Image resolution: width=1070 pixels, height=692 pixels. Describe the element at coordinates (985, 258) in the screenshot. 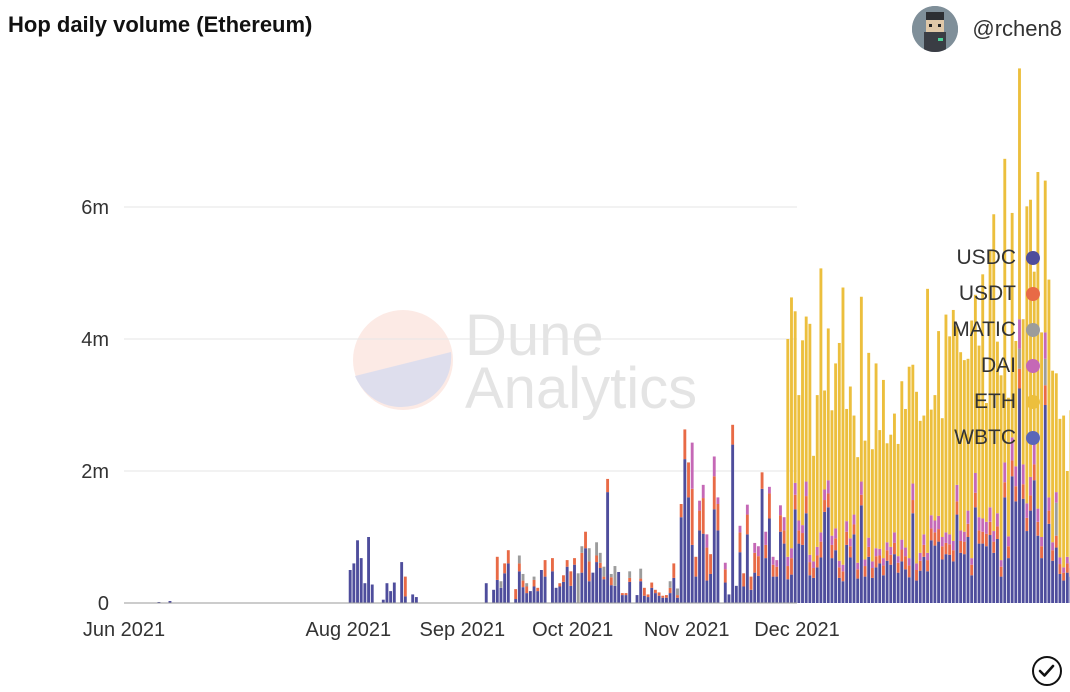

I see `legend-item-usdc: USDC` at that location.